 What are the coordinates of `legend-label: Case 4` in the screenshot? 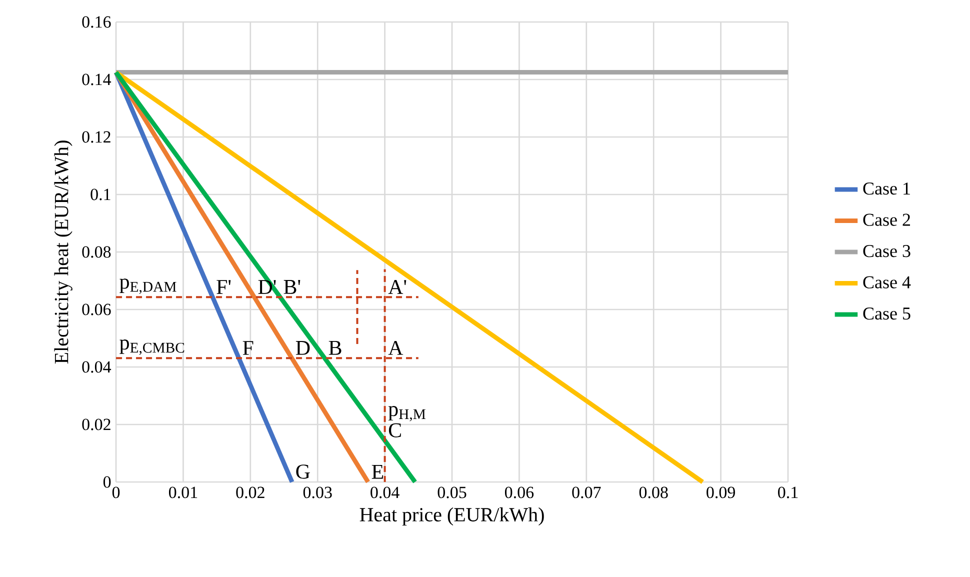 It's located at (887, 282).